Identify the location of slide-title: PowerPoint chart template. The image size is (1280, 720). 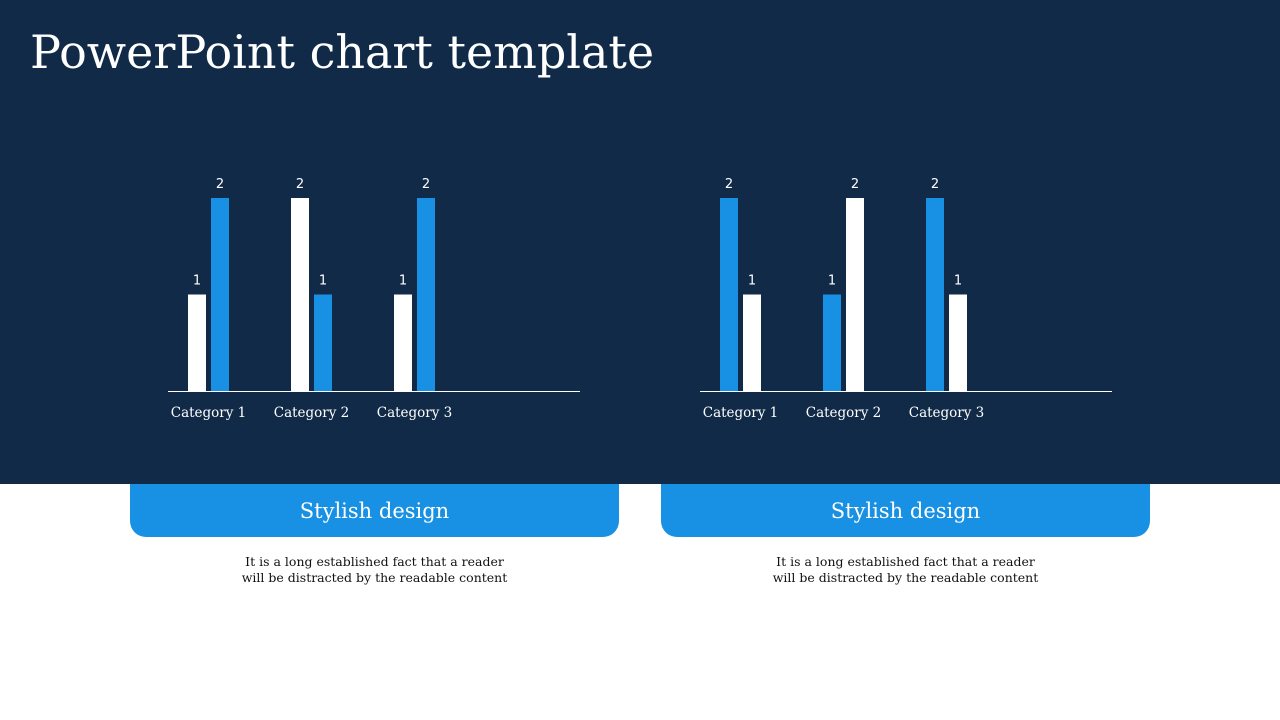
(342, 52).